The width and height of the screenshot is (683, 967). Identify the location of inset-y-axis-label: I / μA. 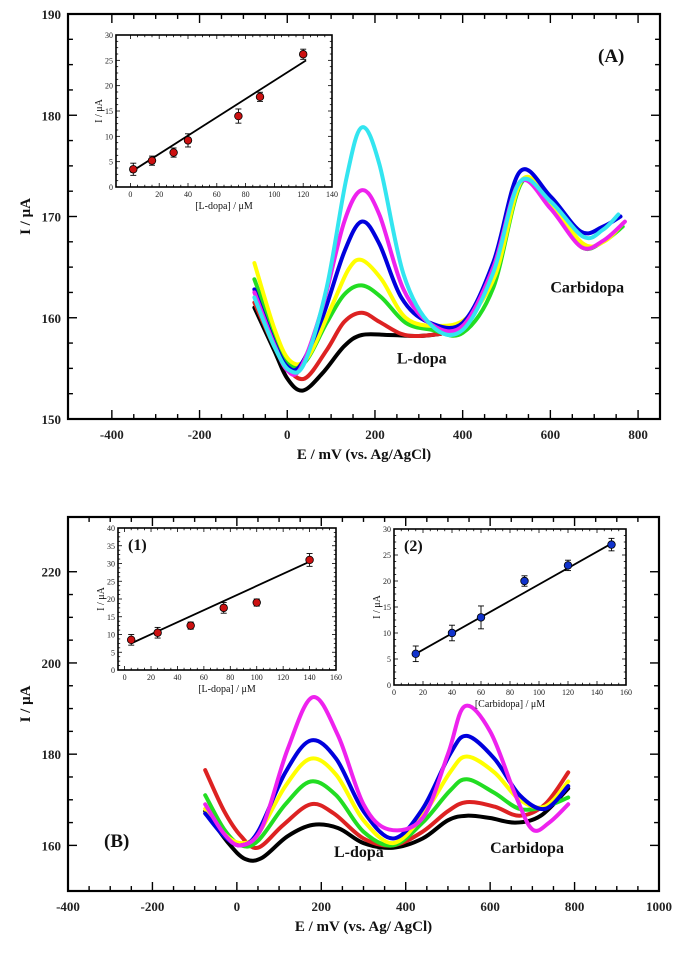
(377, 606).